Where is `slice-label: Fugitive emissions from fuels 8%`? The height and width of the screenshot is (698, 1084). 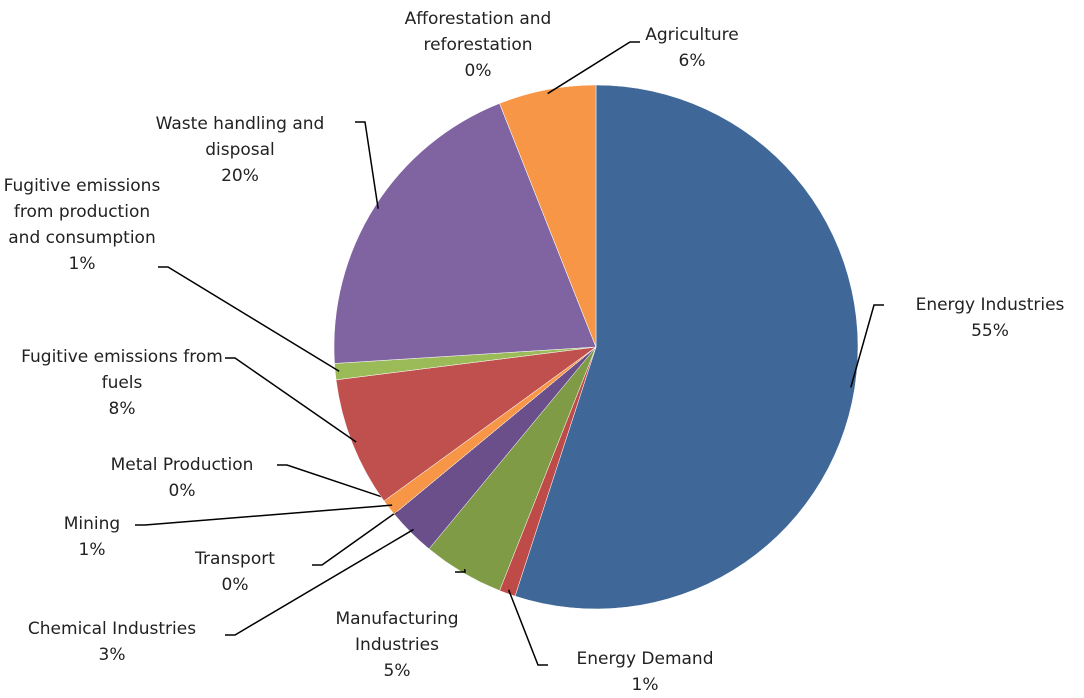
slice-label: Fugitive emissions from fuels 8% is located at coordinates (122, 383).